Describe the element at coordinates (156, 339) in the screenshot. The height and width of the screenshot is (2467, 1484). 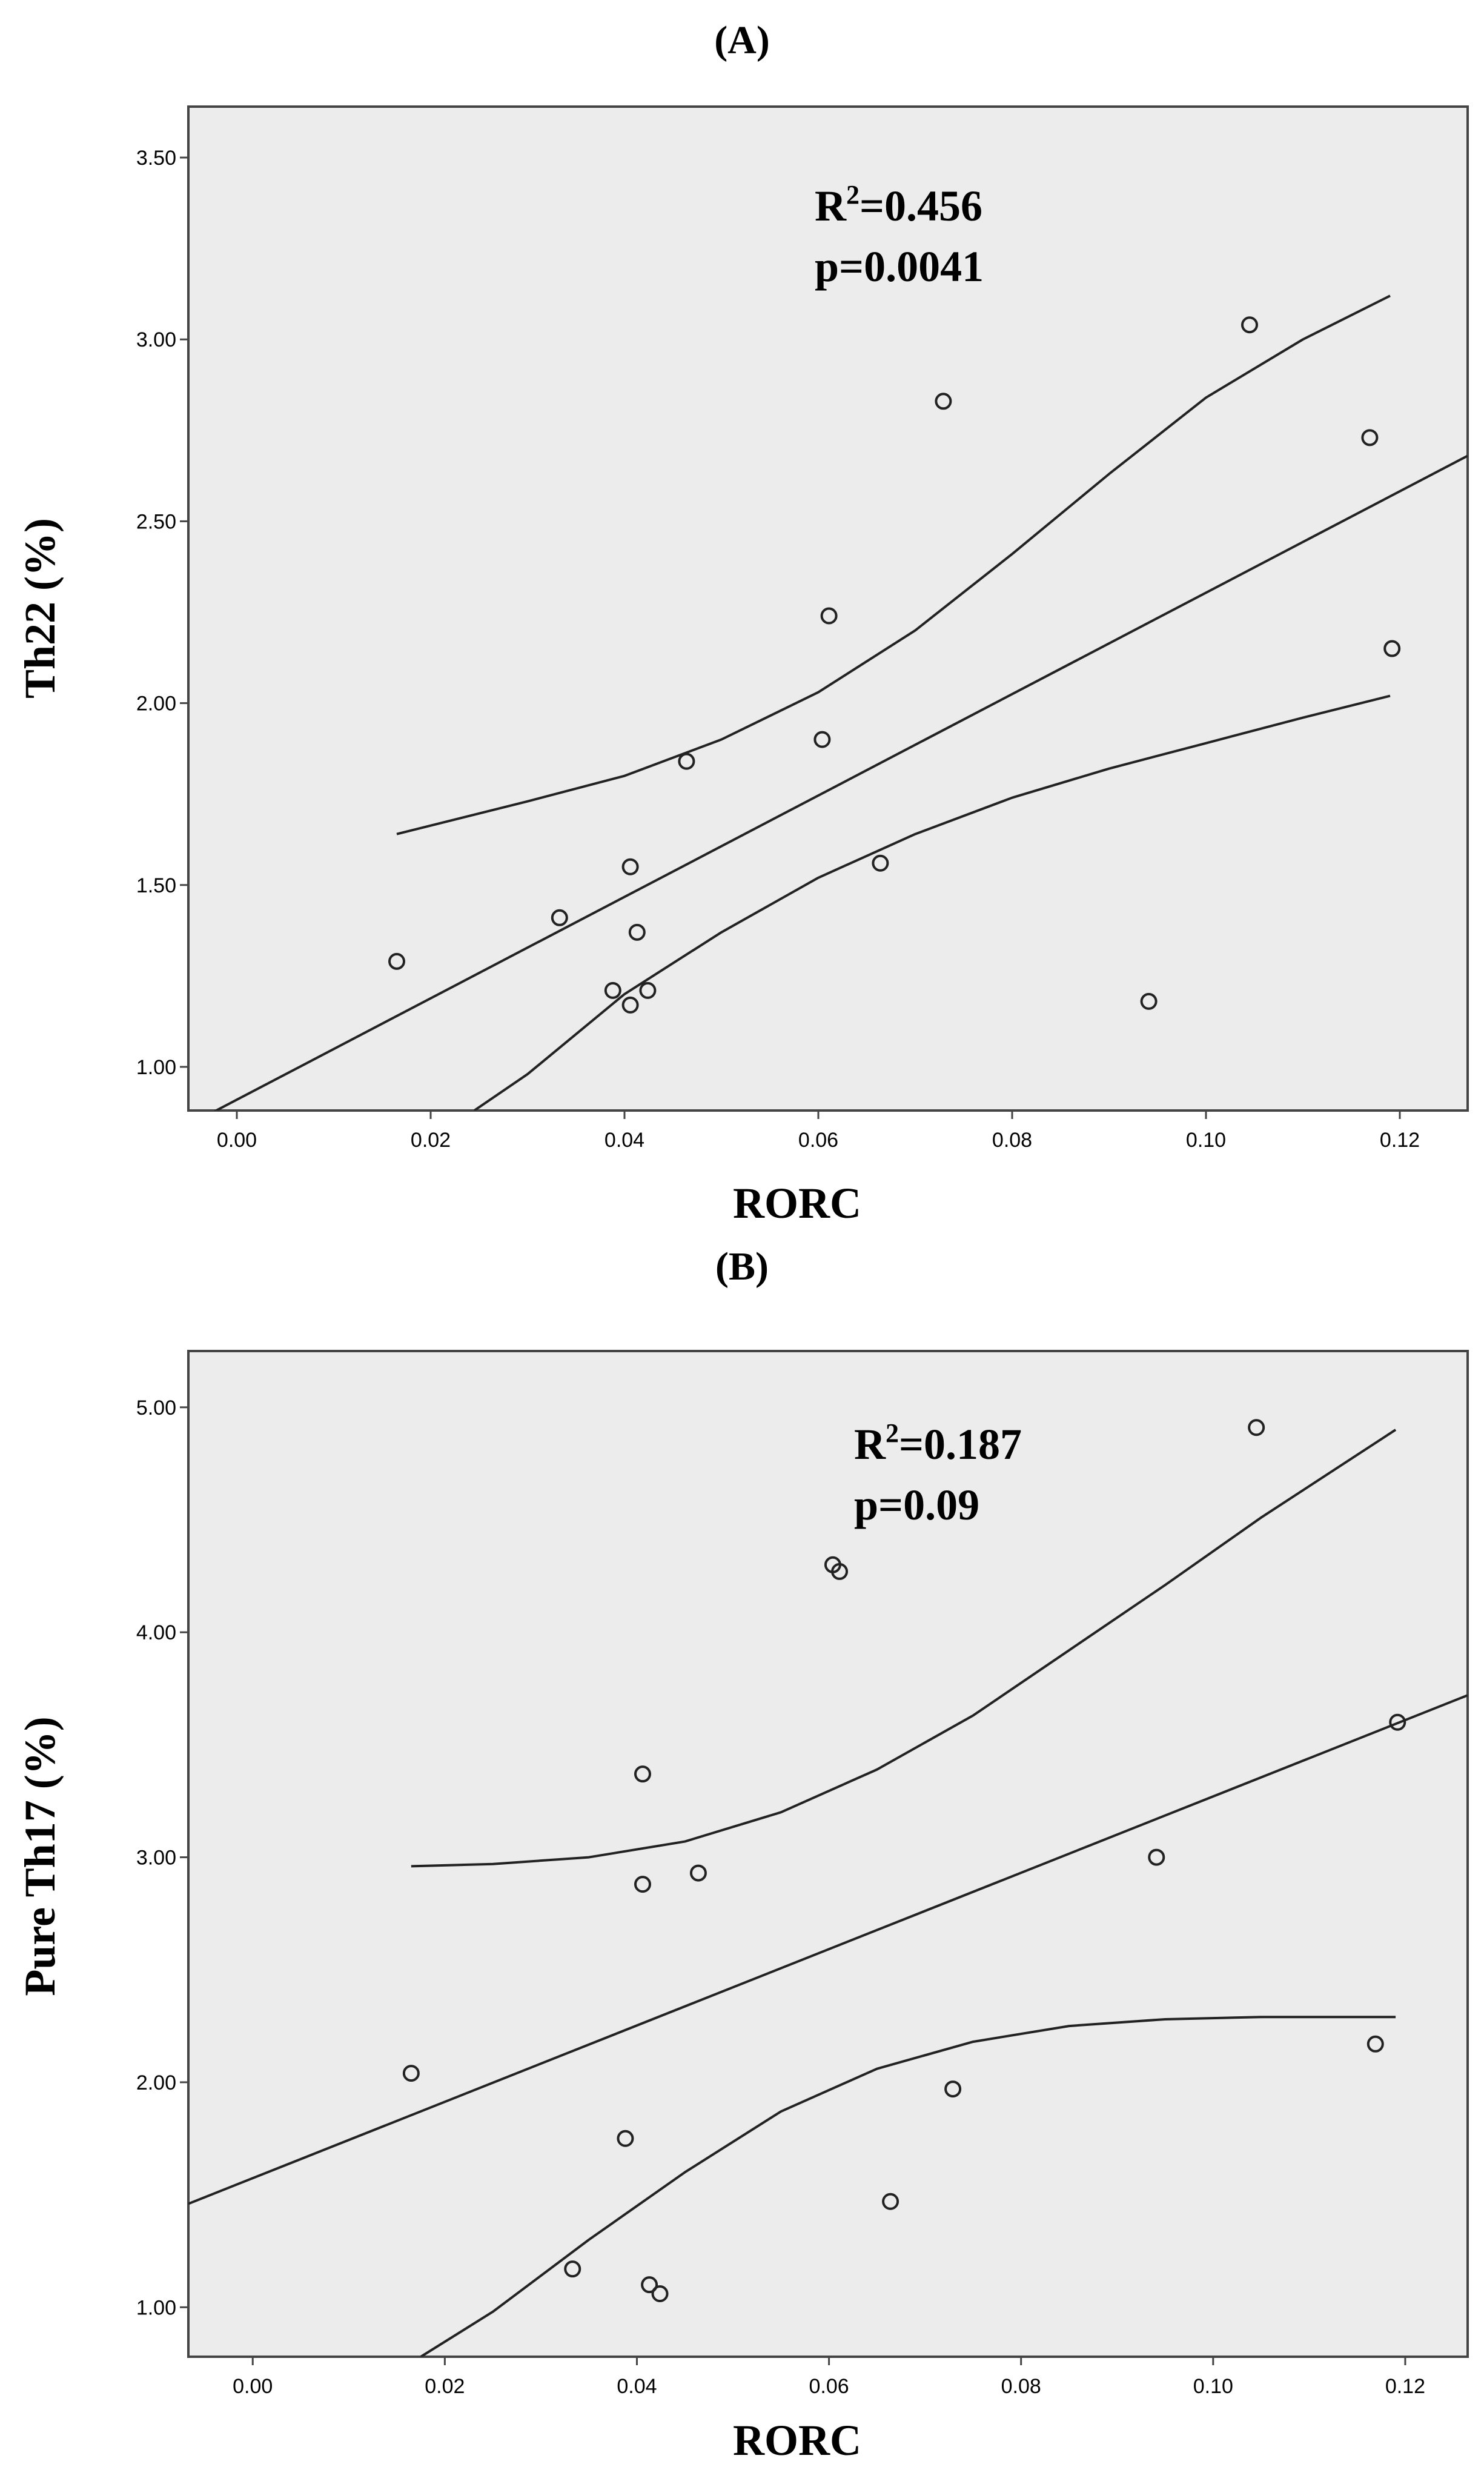
I see `panel-a-y-tick-label: 3.00` at that location.